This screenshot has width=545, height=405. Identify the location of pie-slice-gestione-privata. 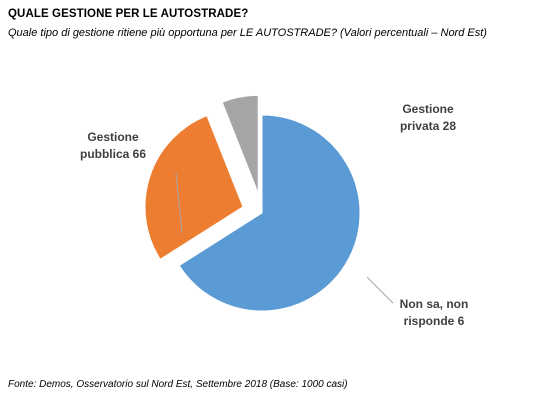
(194, 188).